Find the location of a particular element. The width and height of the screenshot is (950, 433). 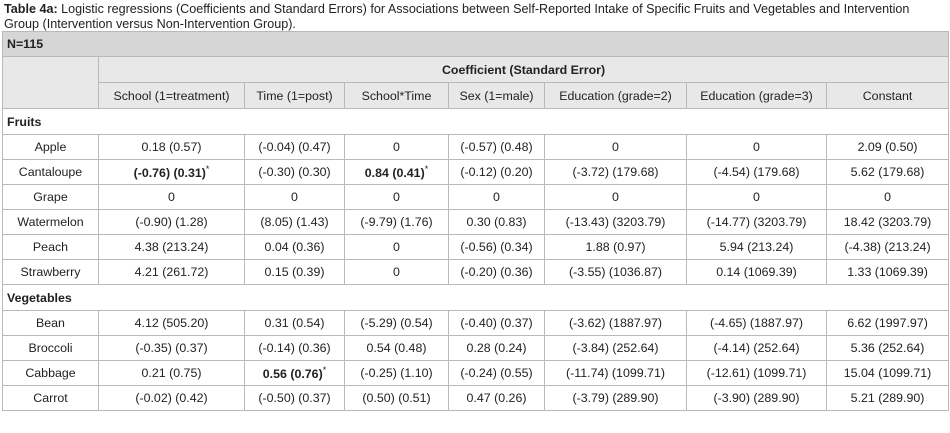

table-cell: 6.62 (1997.97) is located at coordinates (887, 323).